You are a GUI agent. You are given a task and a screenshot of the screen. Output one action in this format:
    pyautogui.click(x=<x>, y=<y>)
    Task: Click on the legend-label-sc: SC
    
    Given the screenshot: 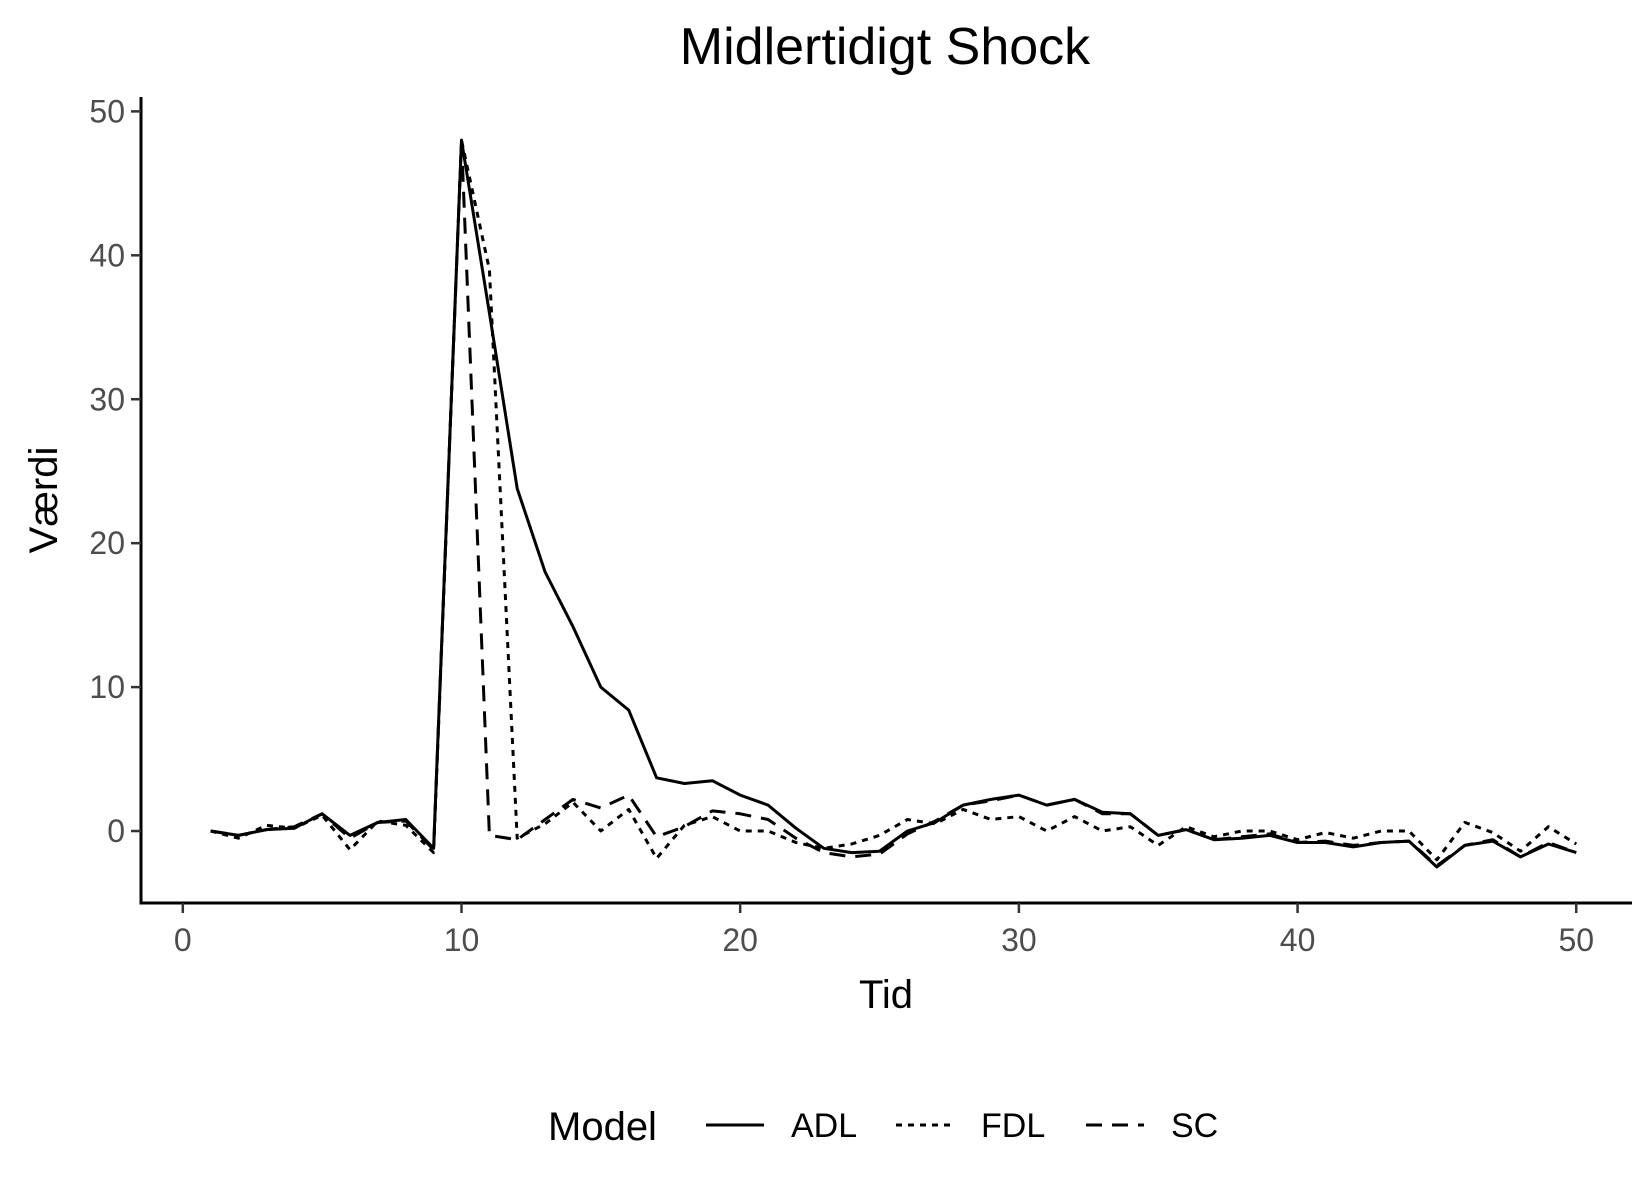 What is the action you would take?
    pyautogui.click(x=1194, y=1126)
    